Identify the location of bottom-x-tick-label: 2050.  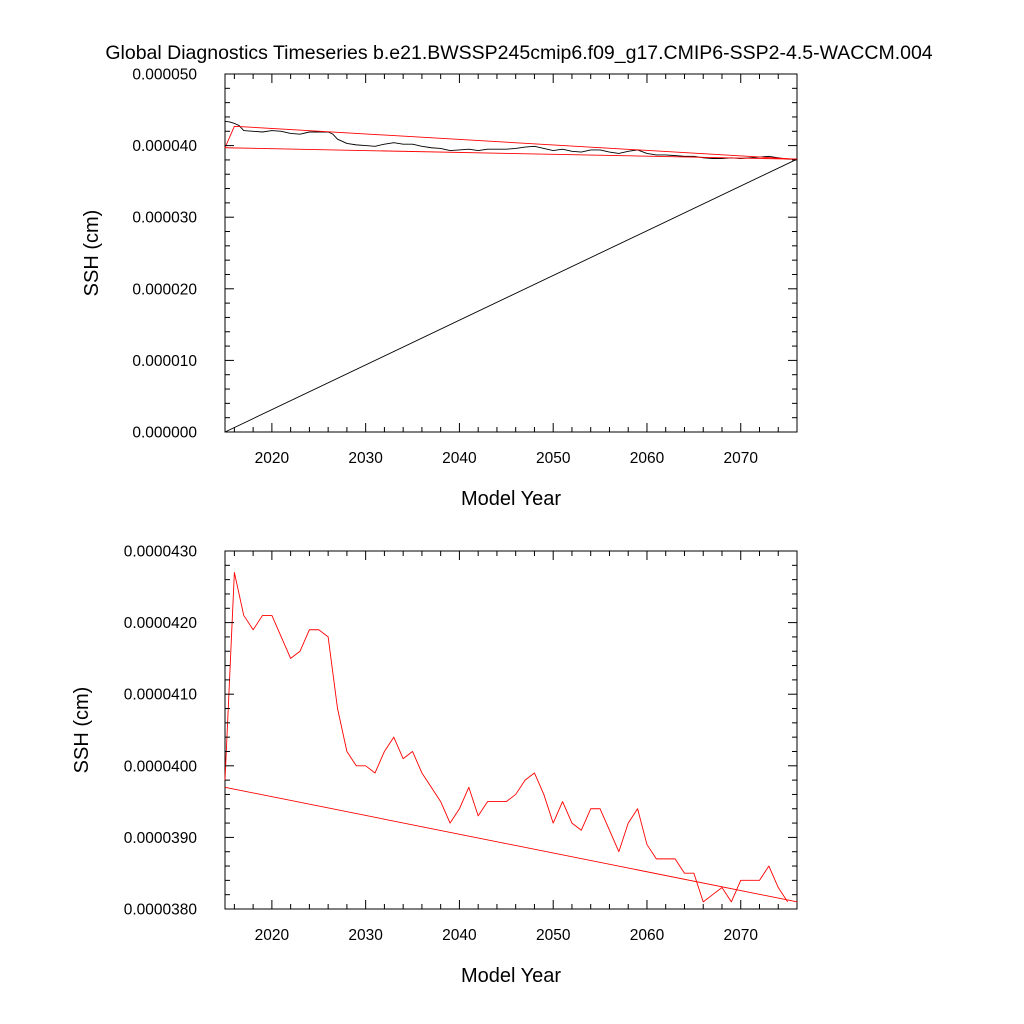
(553, 935).